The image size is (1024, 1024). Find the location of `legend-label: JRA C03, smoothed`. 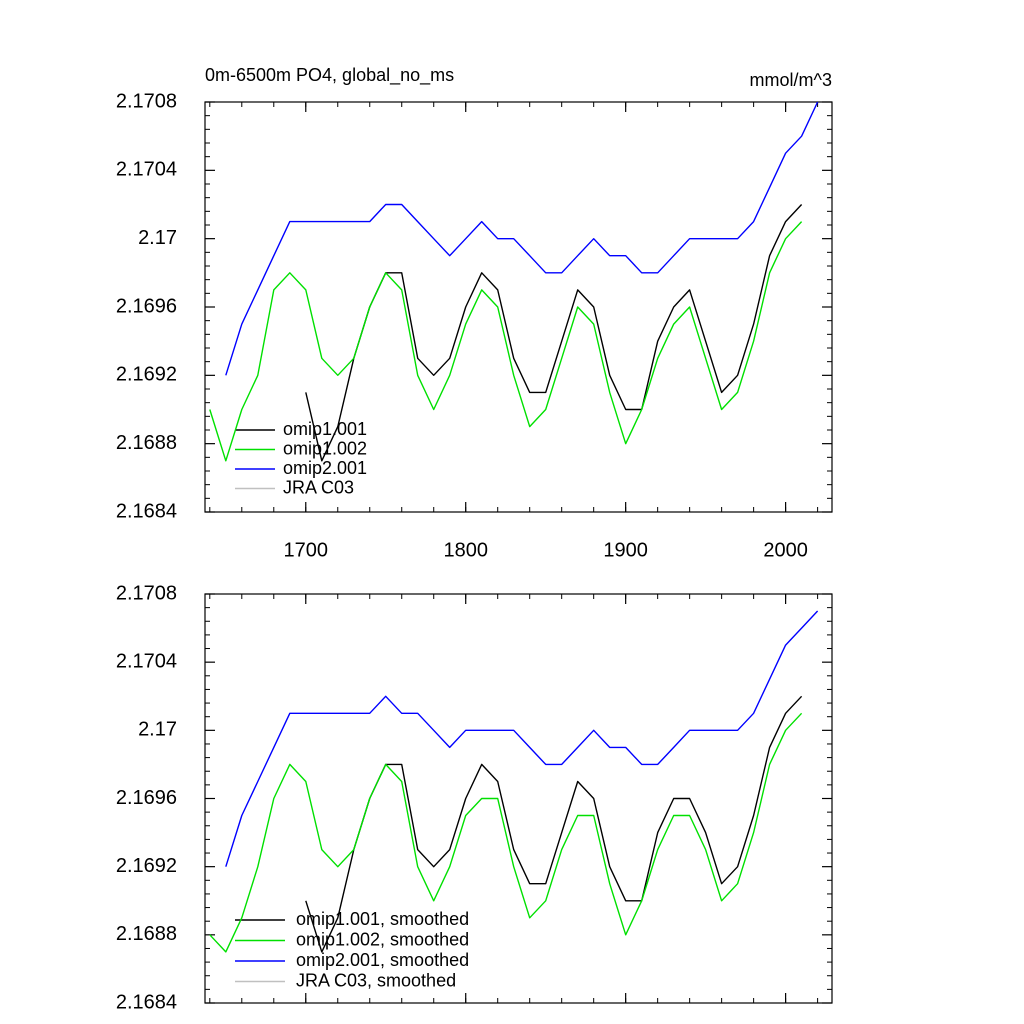

legend-label: JRA C03, smoothed is located at coordinates (376, 980).